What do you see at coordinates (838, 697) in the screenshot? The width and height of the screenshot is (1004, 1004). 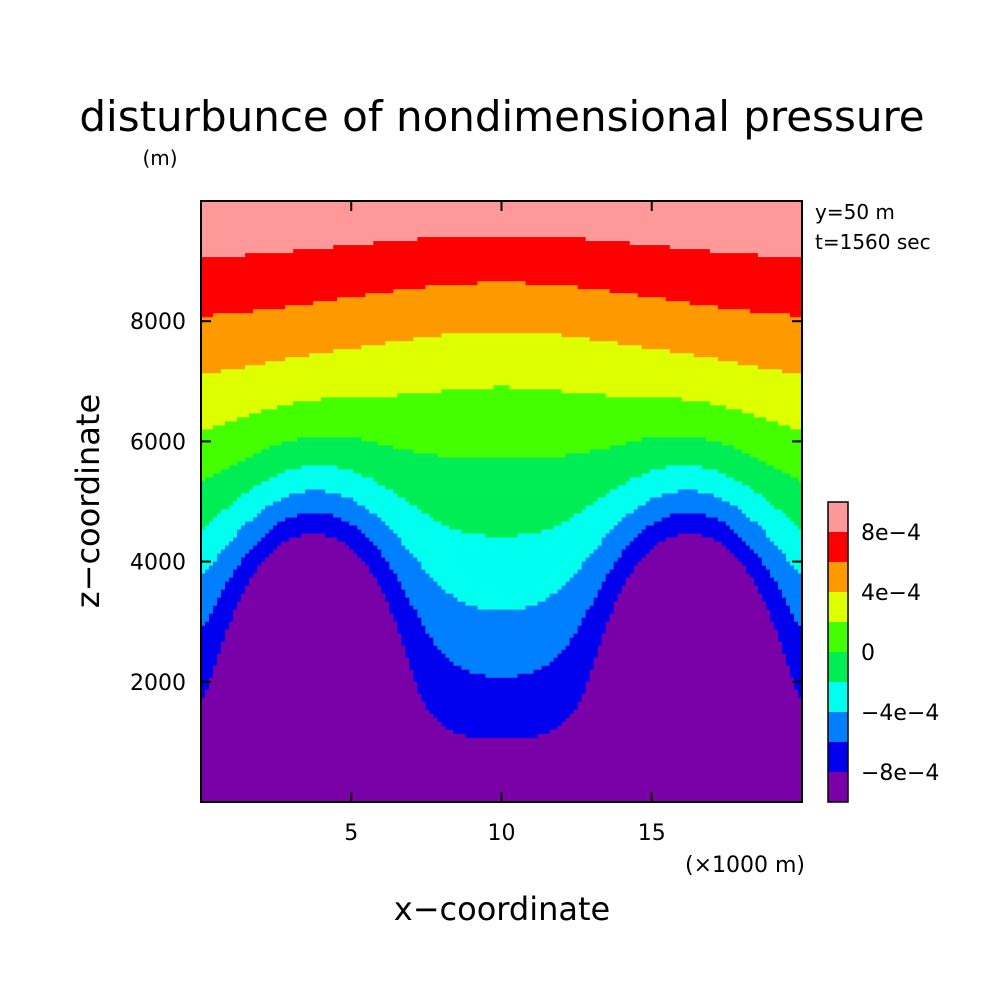 I see `colorbar-swatch` at bounding box center [838, 697].